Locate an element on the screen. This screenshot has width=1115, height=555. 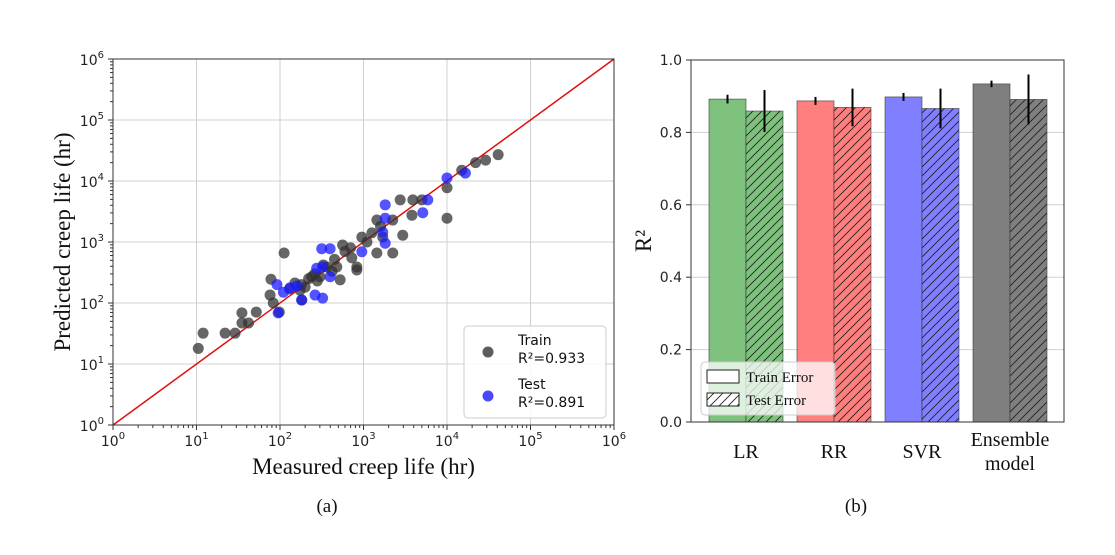
y-axis-label: R² is located at coordinates (643, 241).